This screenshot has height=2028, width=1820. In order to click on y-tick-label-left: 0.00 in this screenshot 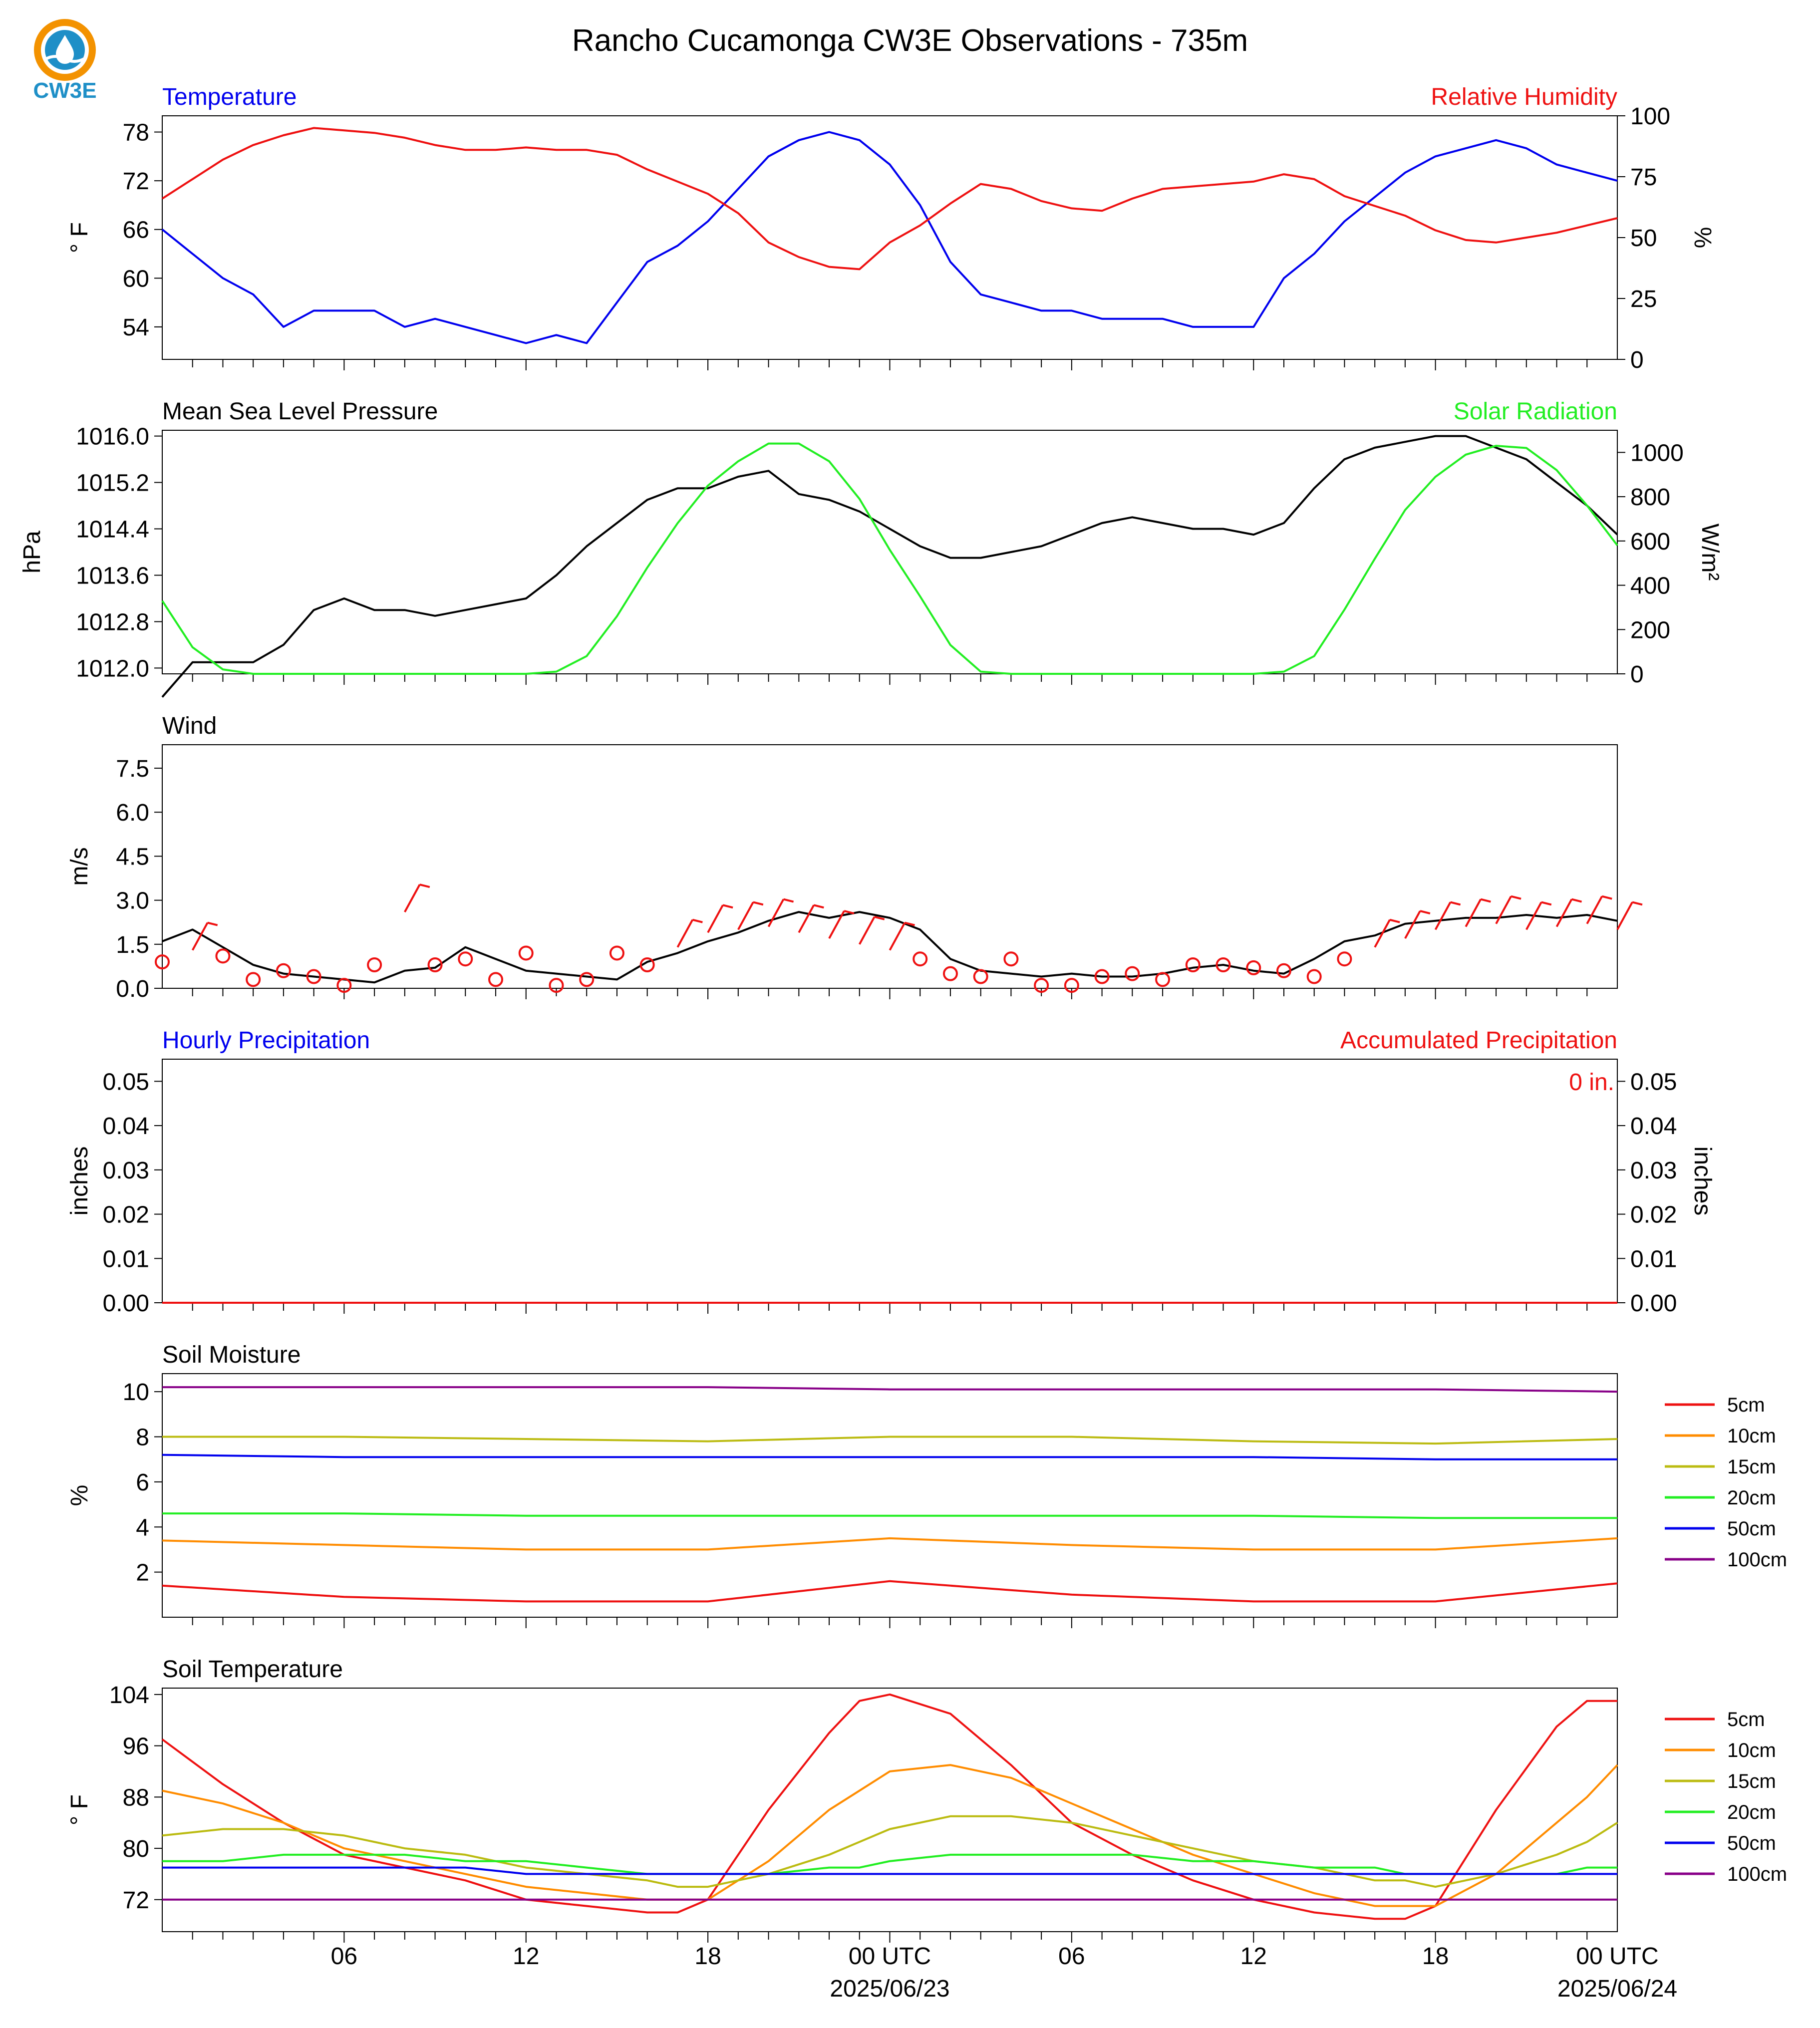, I will do `click(126, 1303)`.